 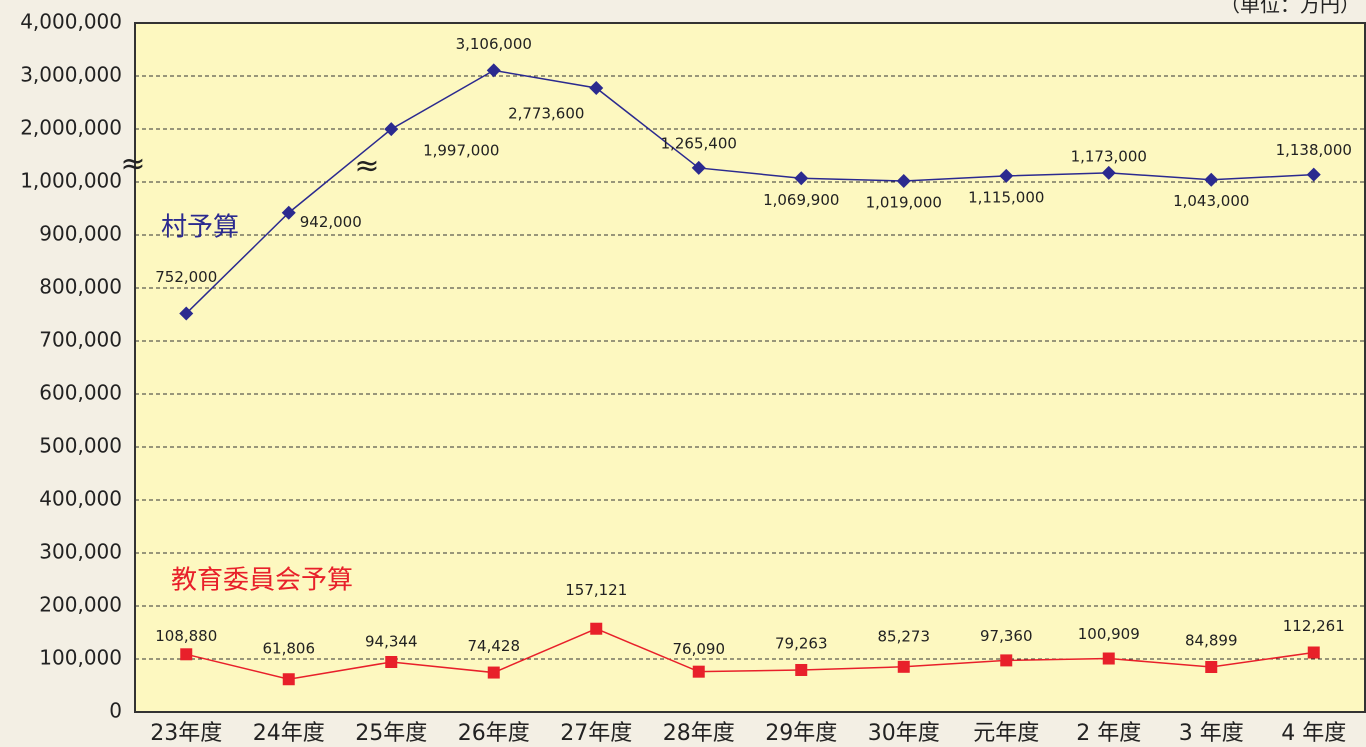 What do you see at coordinates (1314, 626) in the screenshot?
I see `data-label: 112,261` at bounding box center [1314, 626].